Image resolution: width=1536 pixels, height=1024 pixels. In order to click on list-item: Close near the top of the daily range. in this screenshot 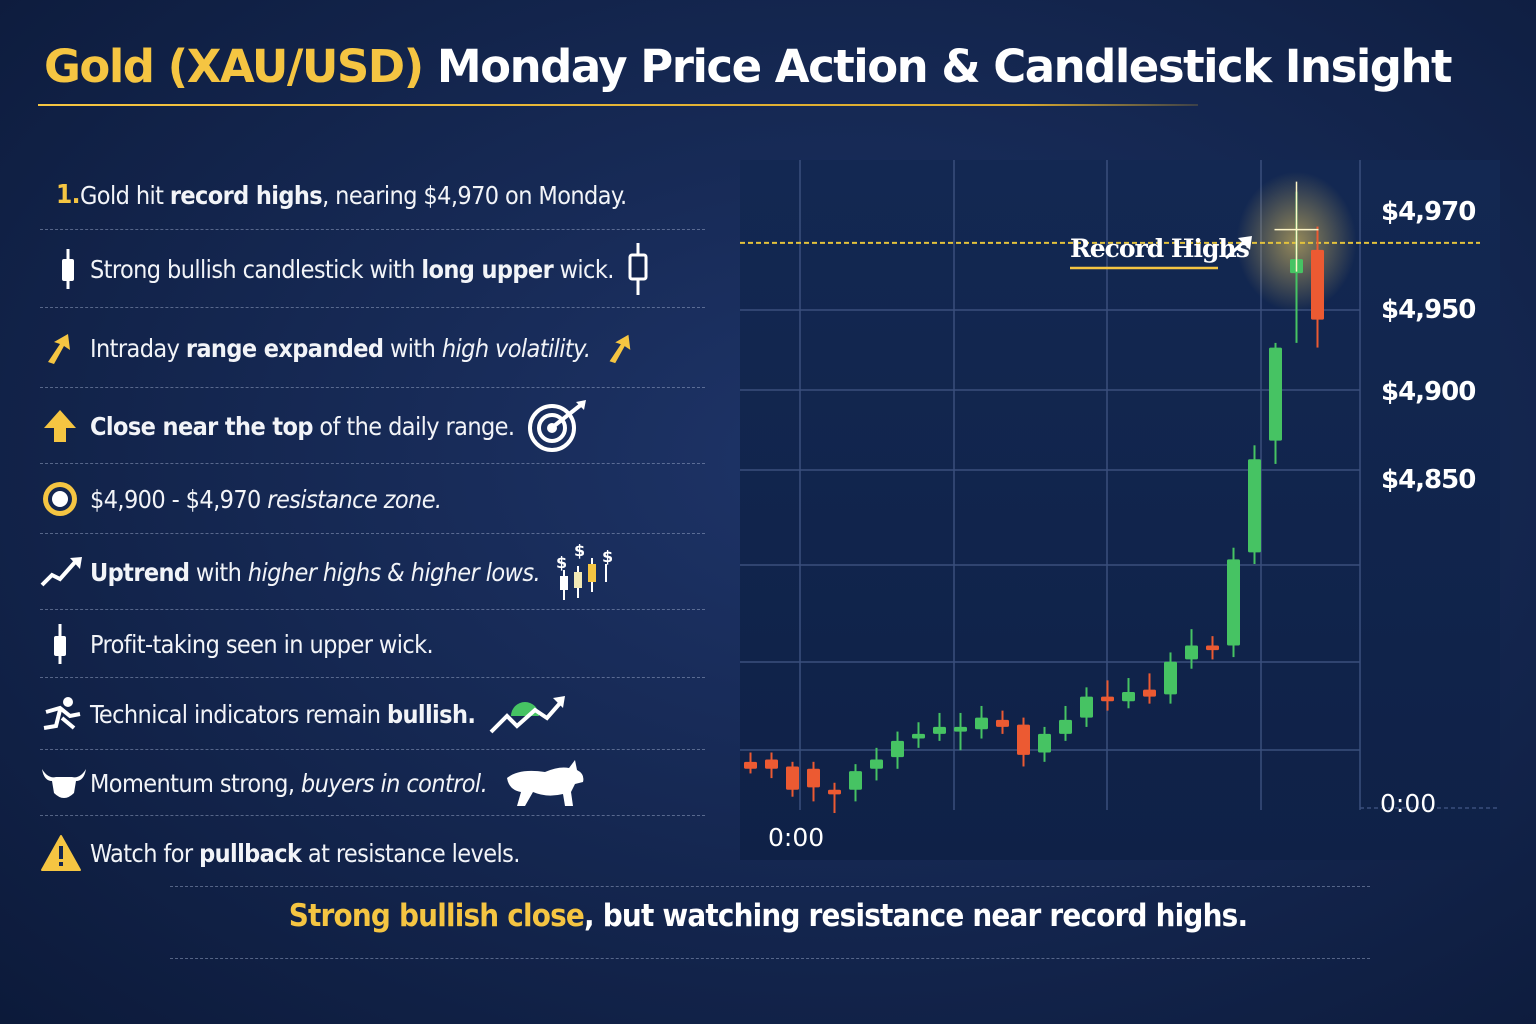, I will do `click(372, 426)`.